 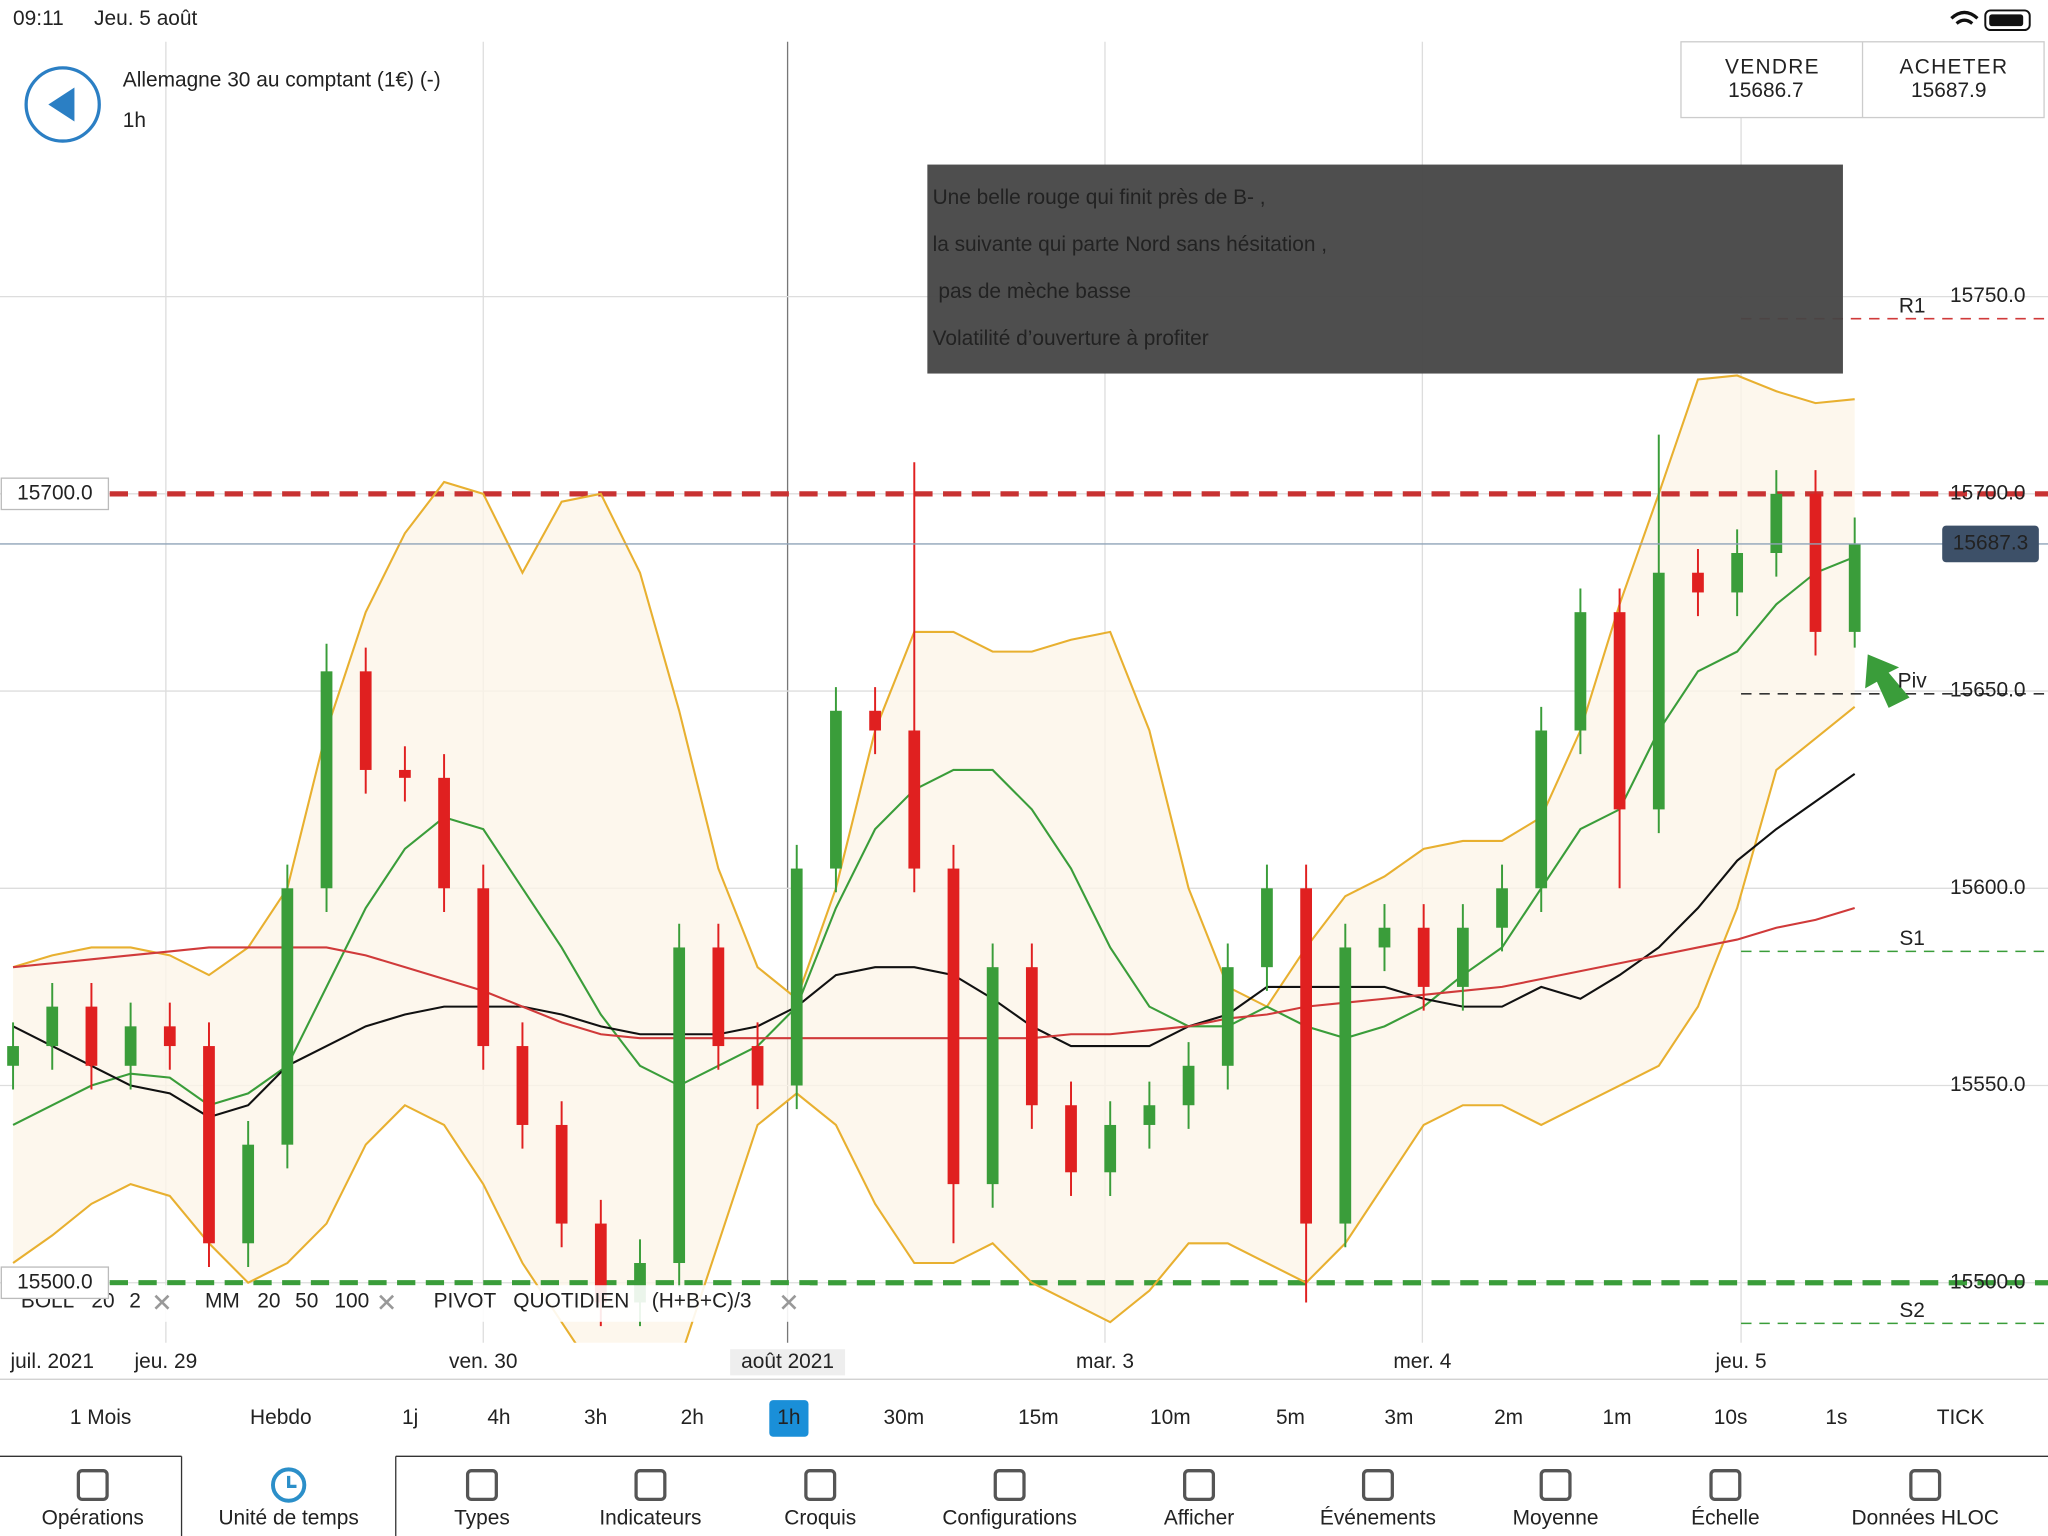 What do you see at coordinates (38, 18) in the screenshot?
I see `status-time: 09:11` at bounding box center [38, 18].